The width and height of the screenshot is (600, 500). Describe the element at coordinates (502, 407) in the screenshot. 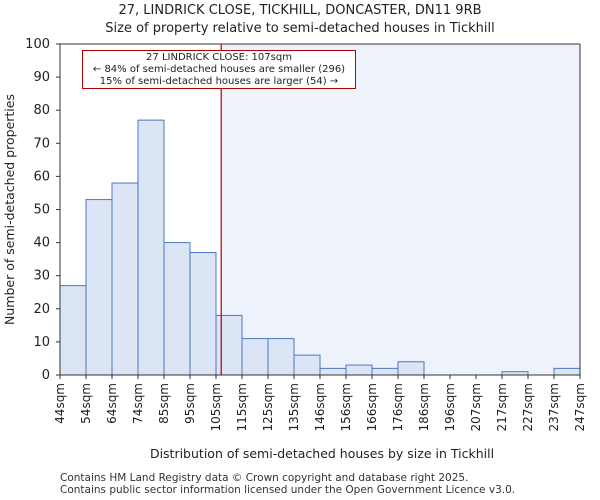

I see `x-tick-label: 217sqm` at that location.